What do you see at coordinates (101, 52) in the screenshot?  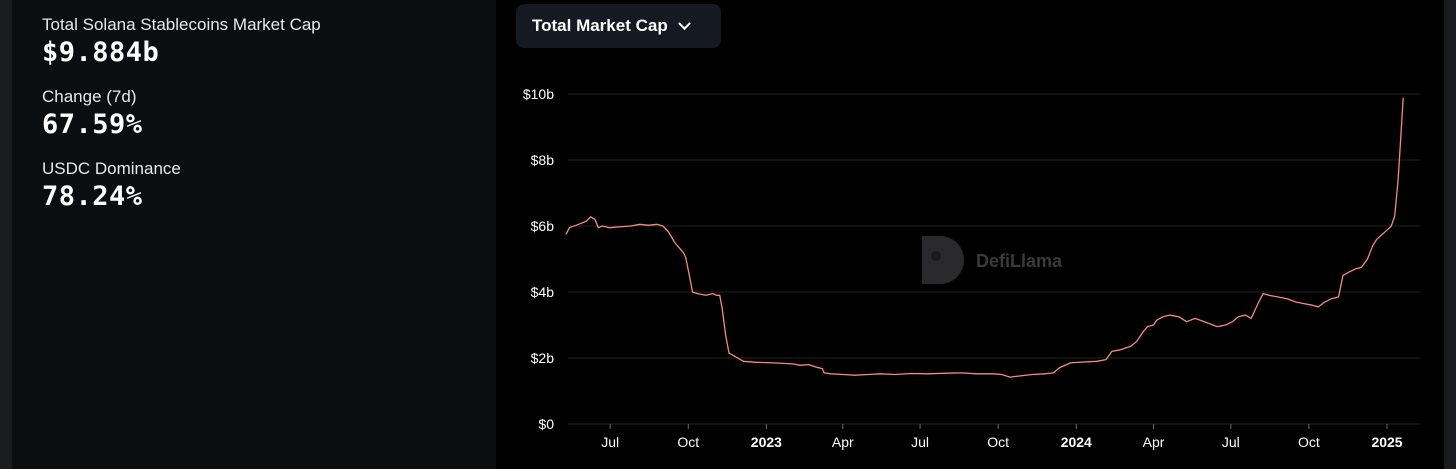 I see `stat-value: $9.884b` at bounding box center [101, 52].